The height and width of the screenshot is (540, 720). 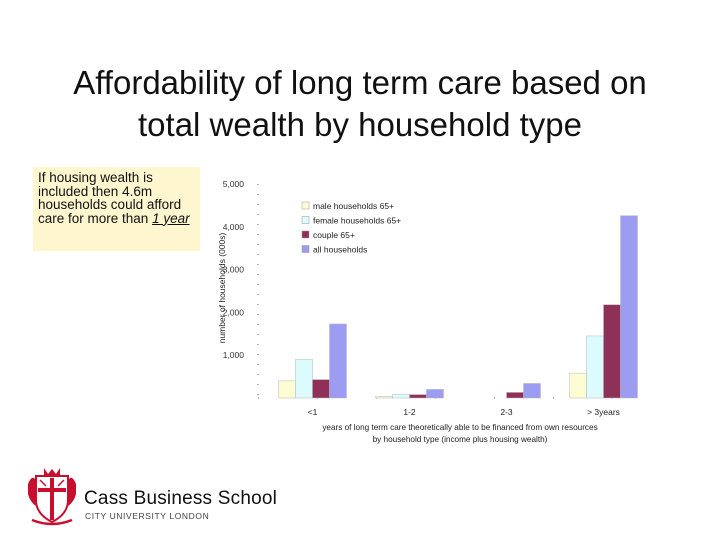 What do you see at coordinates (171, 218) in the screenshot?
I see `callout-emphasis: 1 year` at bounding box center [171, 218].